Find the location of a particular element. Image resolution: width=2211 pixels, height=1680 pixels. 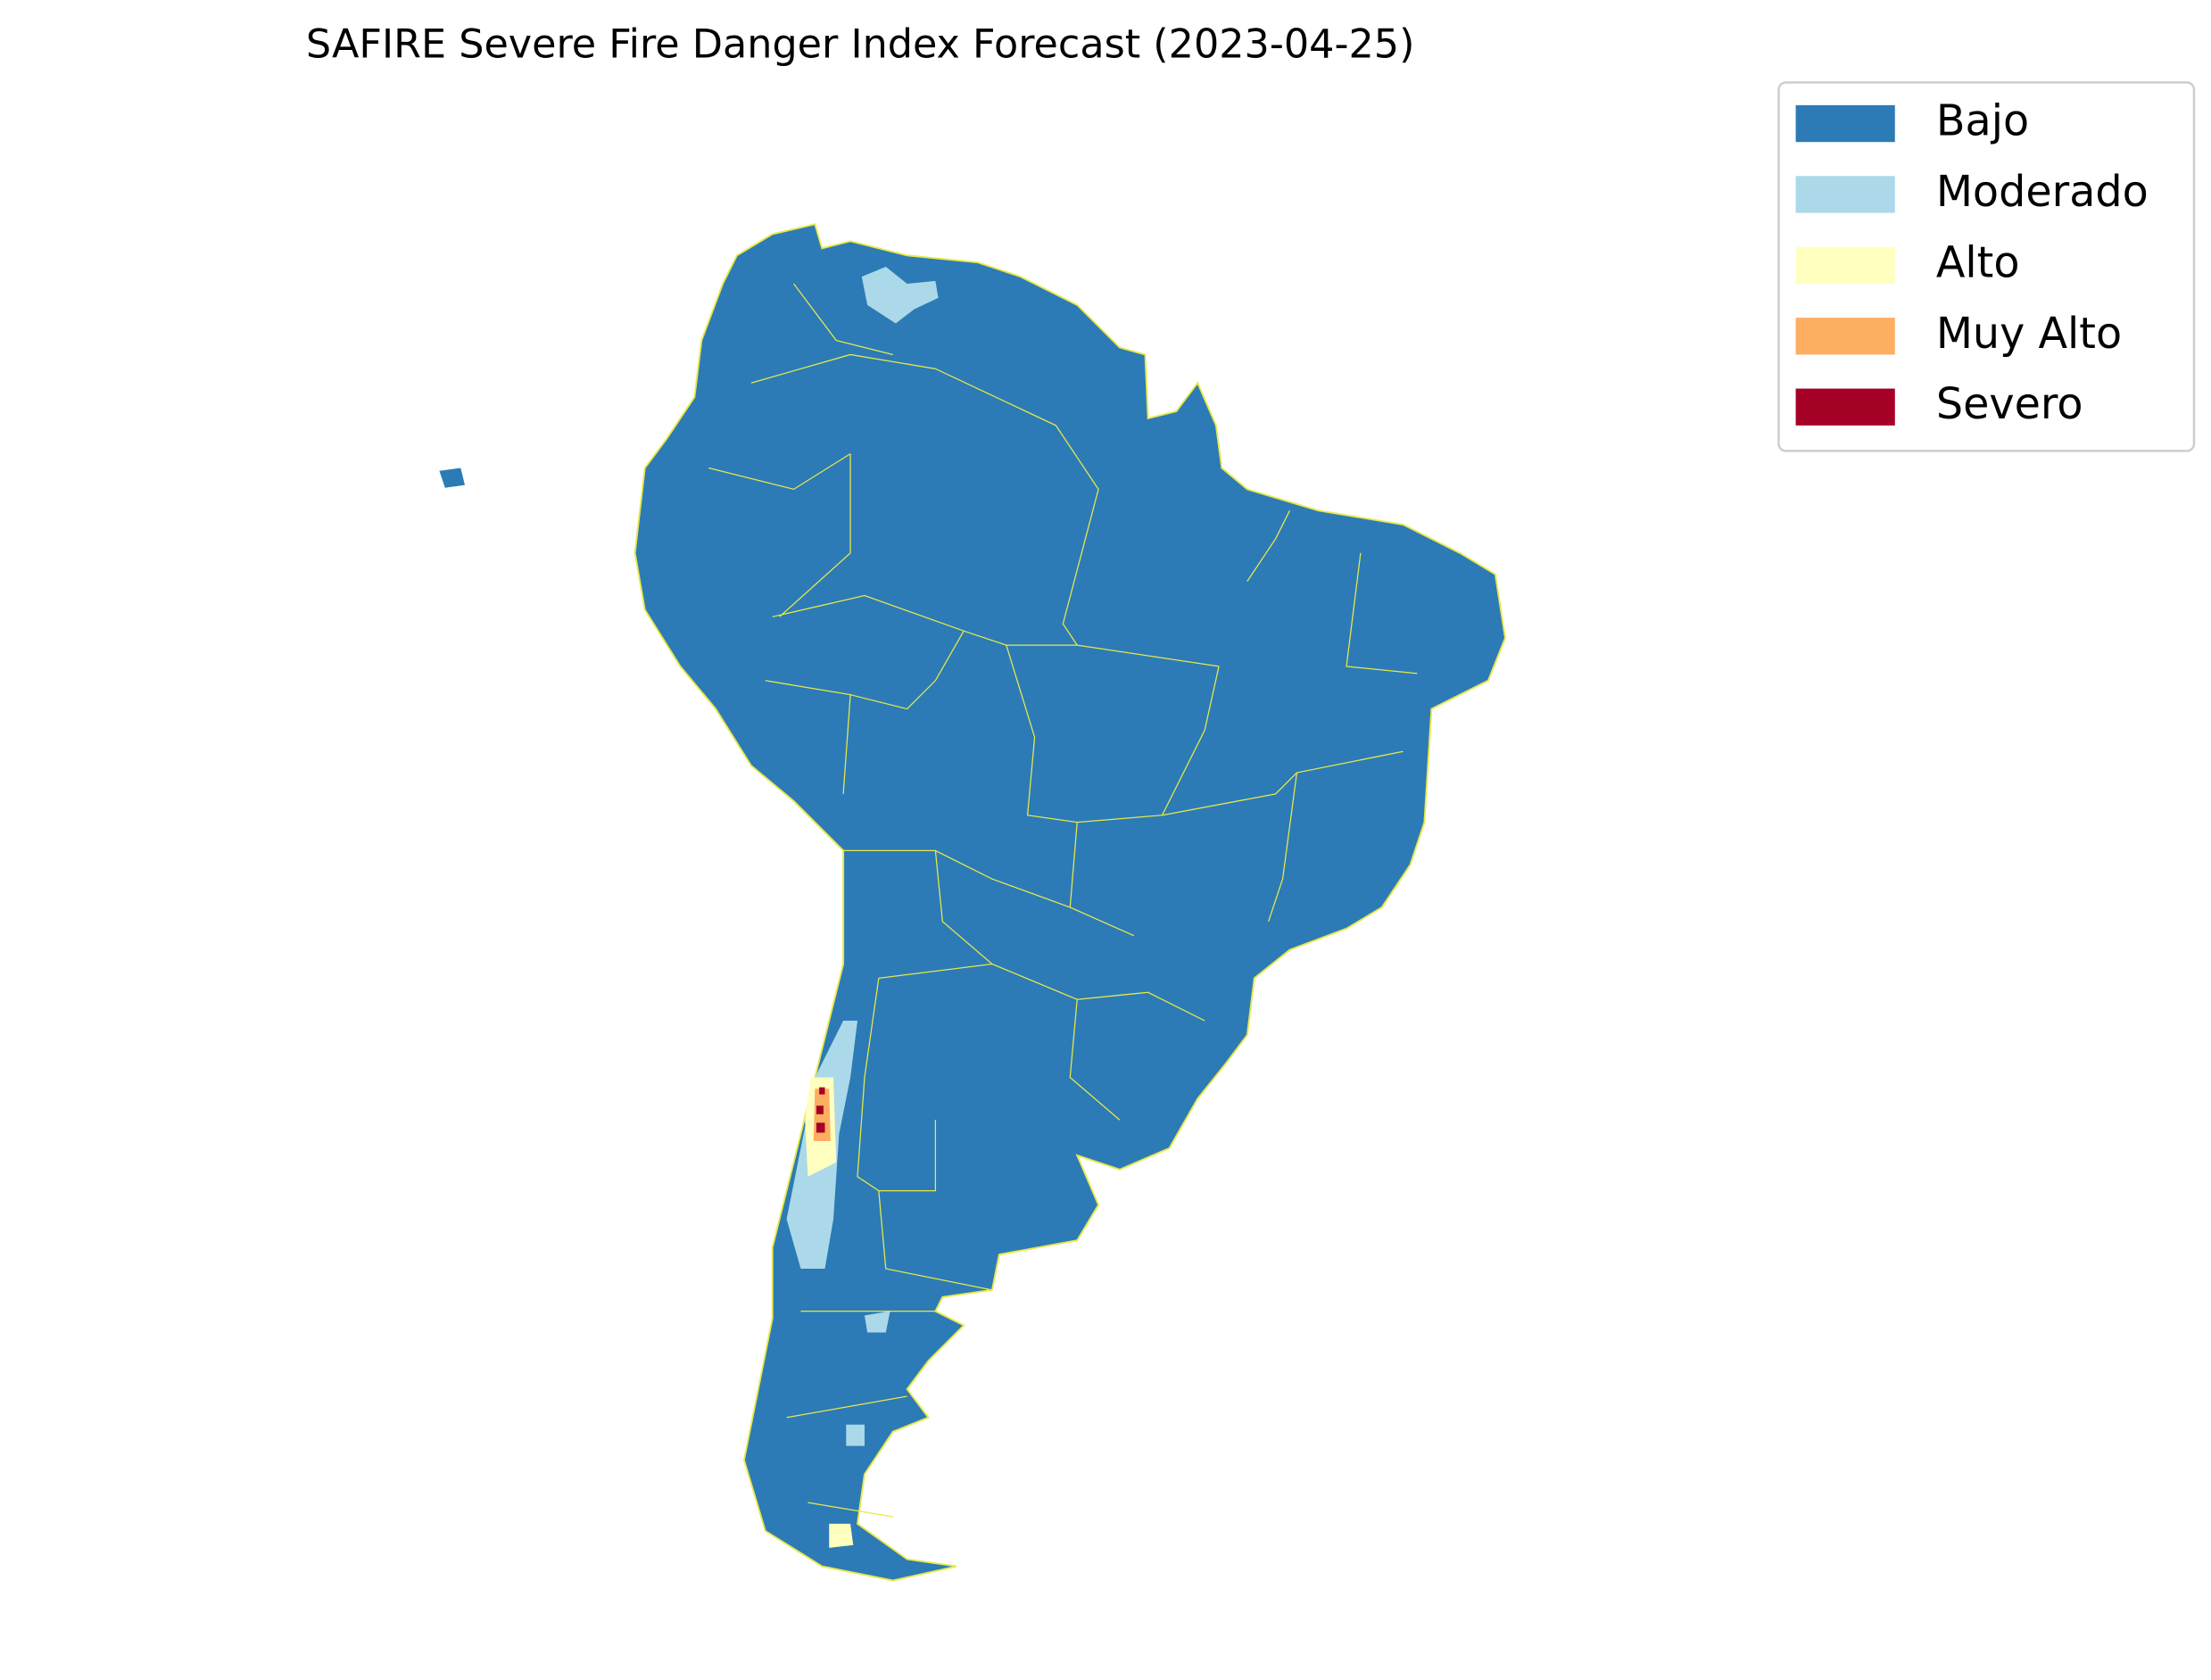

legend-items: Bajo Moderado Alto Muy Alto Severo is located at coordinates (1972, 263).